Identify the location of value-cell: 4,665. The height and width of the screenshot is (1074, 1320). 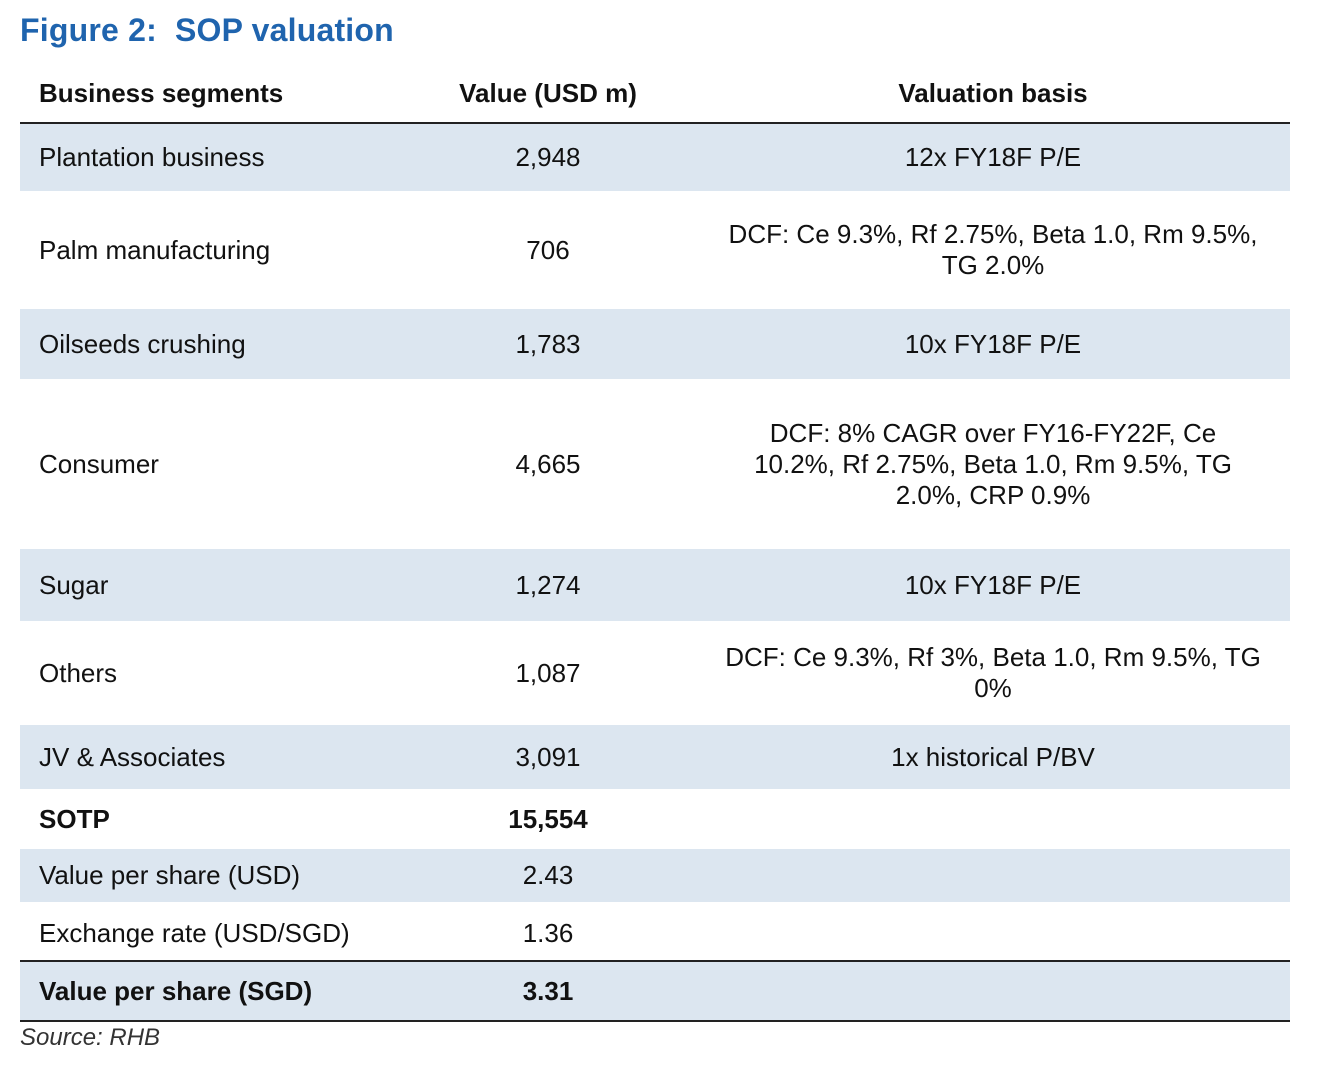
(548, 463).